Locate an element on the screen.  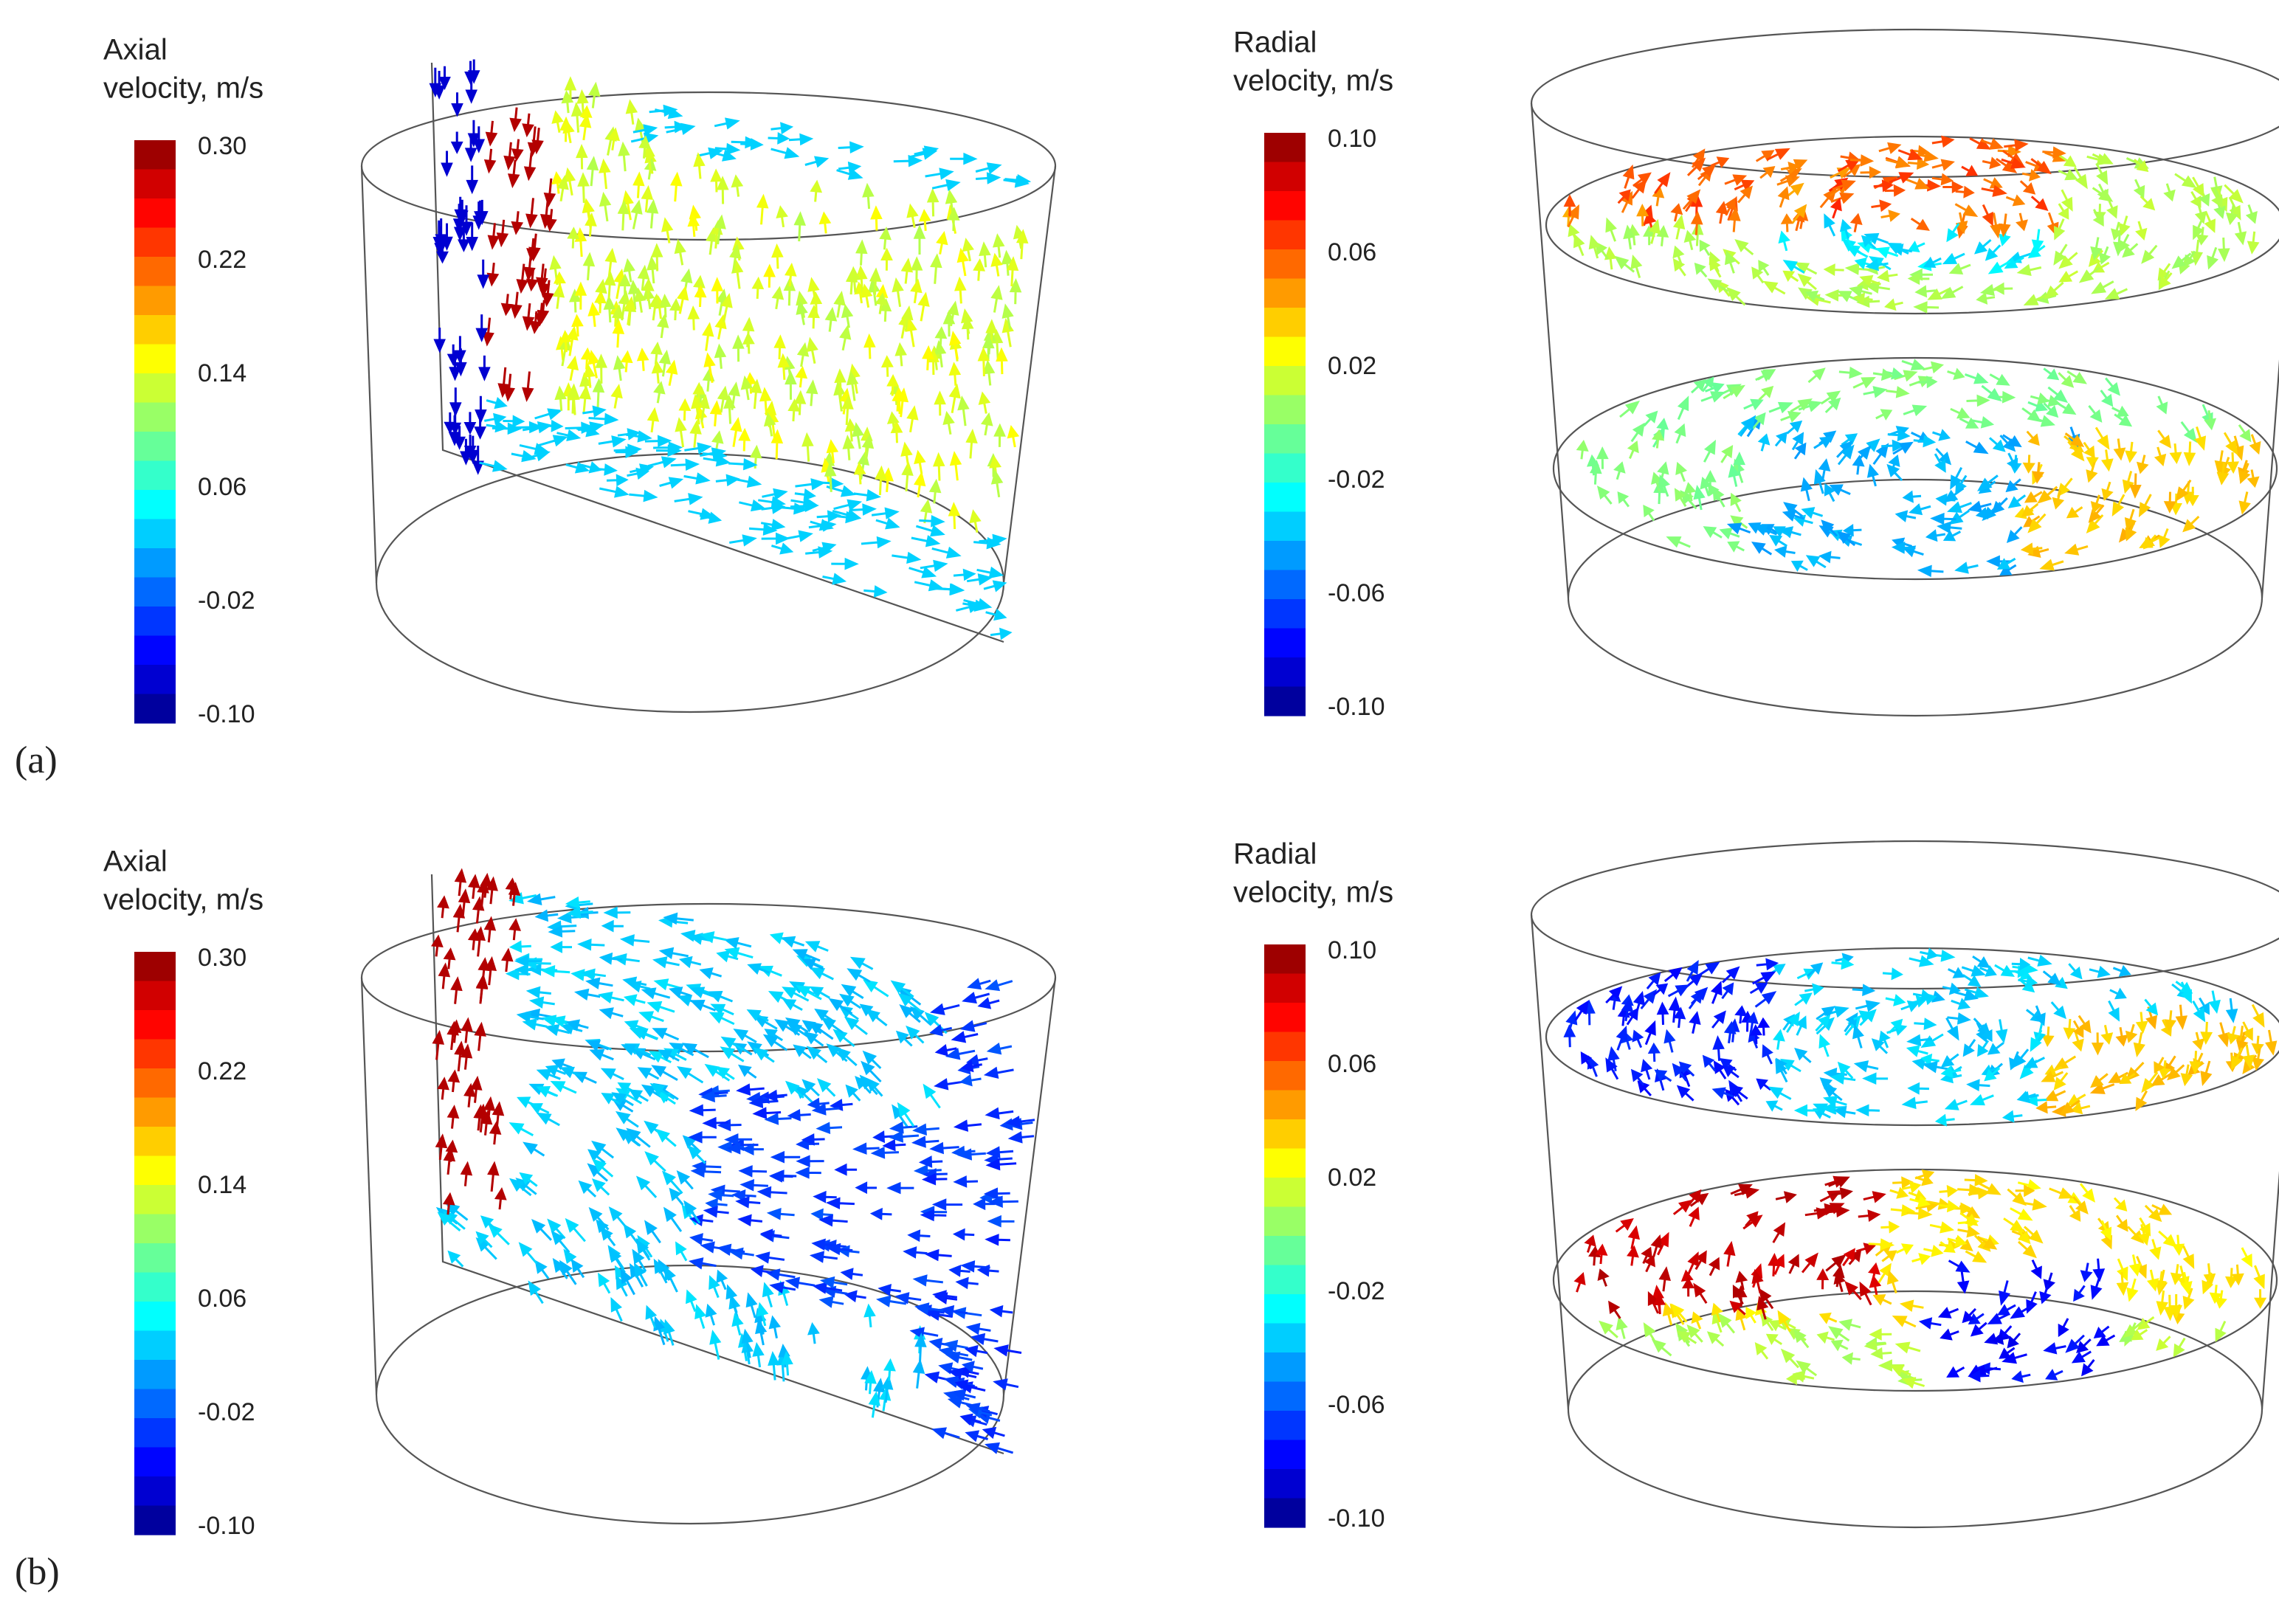
cylinder-side is located at coordinates (369, 1186).